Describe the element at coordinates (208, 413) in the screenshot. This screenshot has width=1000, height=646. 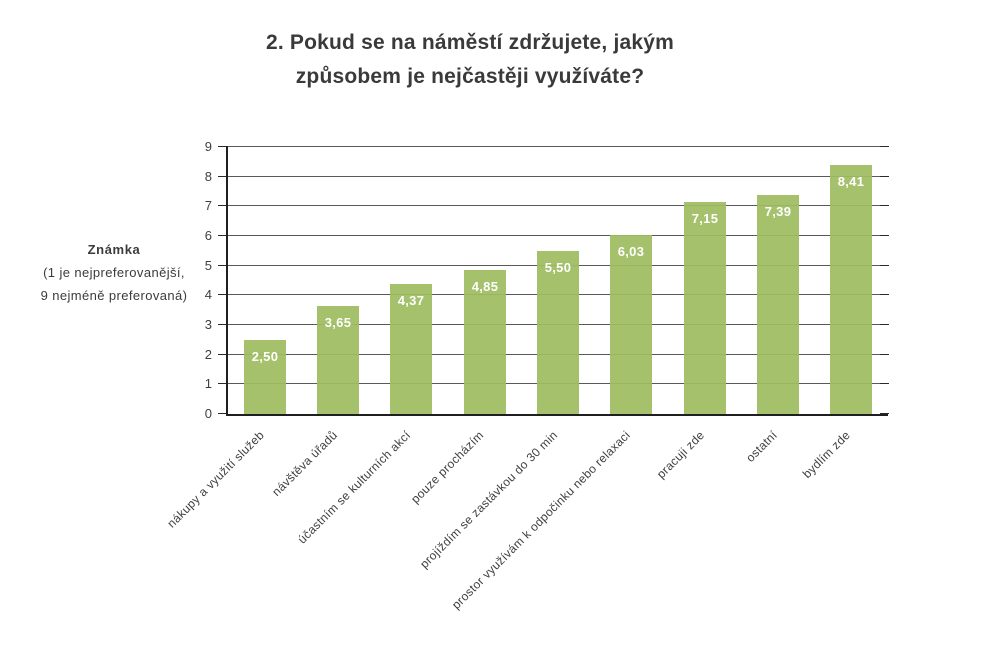
I see `y-tick-label: 0` at that location.